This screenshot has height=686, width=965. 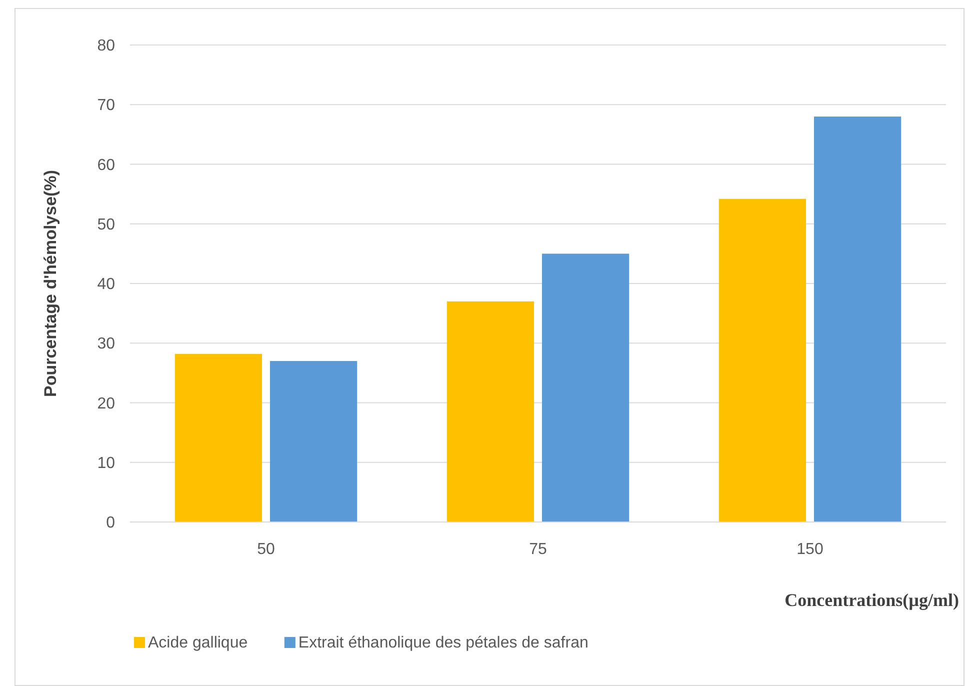 I want to click on y-tick-label: 30, so click(x=106, y=344).